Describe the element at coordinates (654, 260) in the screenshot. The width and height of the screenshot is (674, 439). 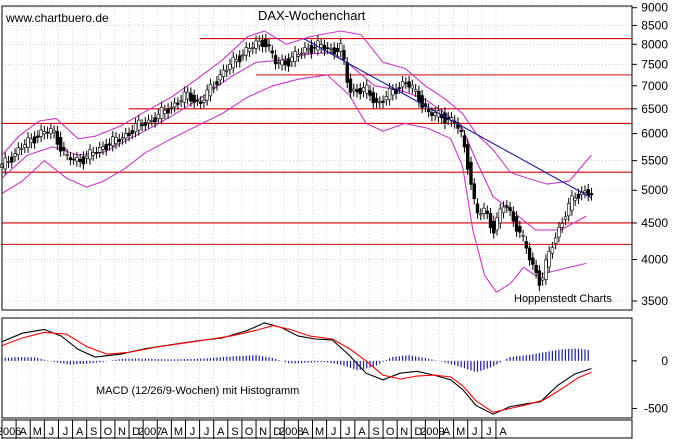
I see `y-tick-label: 4000` at that location.